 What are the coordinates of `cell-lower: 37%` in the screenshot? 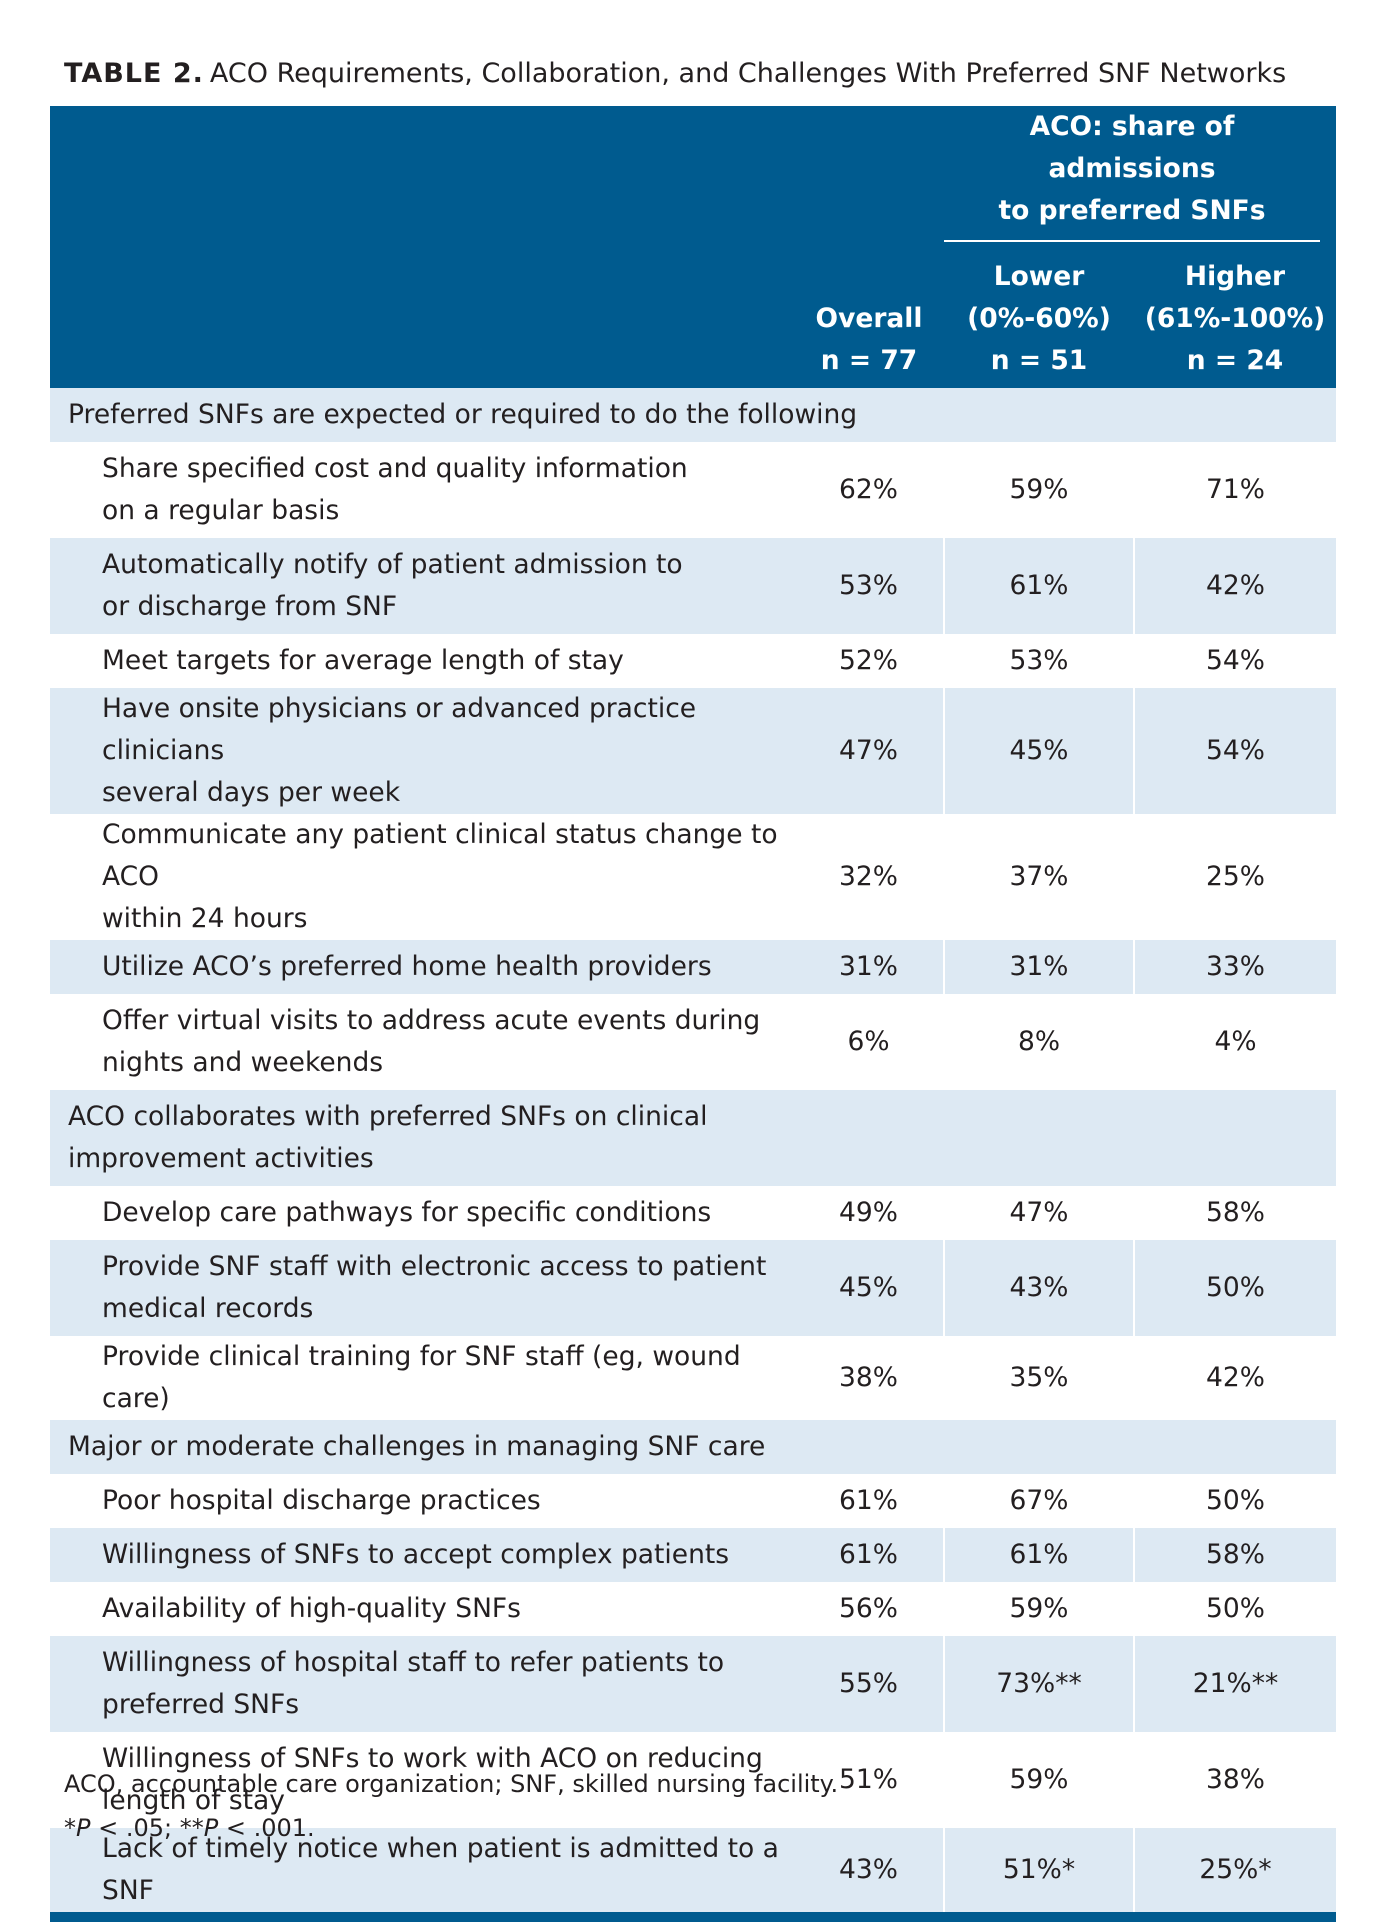 It's located at (1039, 877).